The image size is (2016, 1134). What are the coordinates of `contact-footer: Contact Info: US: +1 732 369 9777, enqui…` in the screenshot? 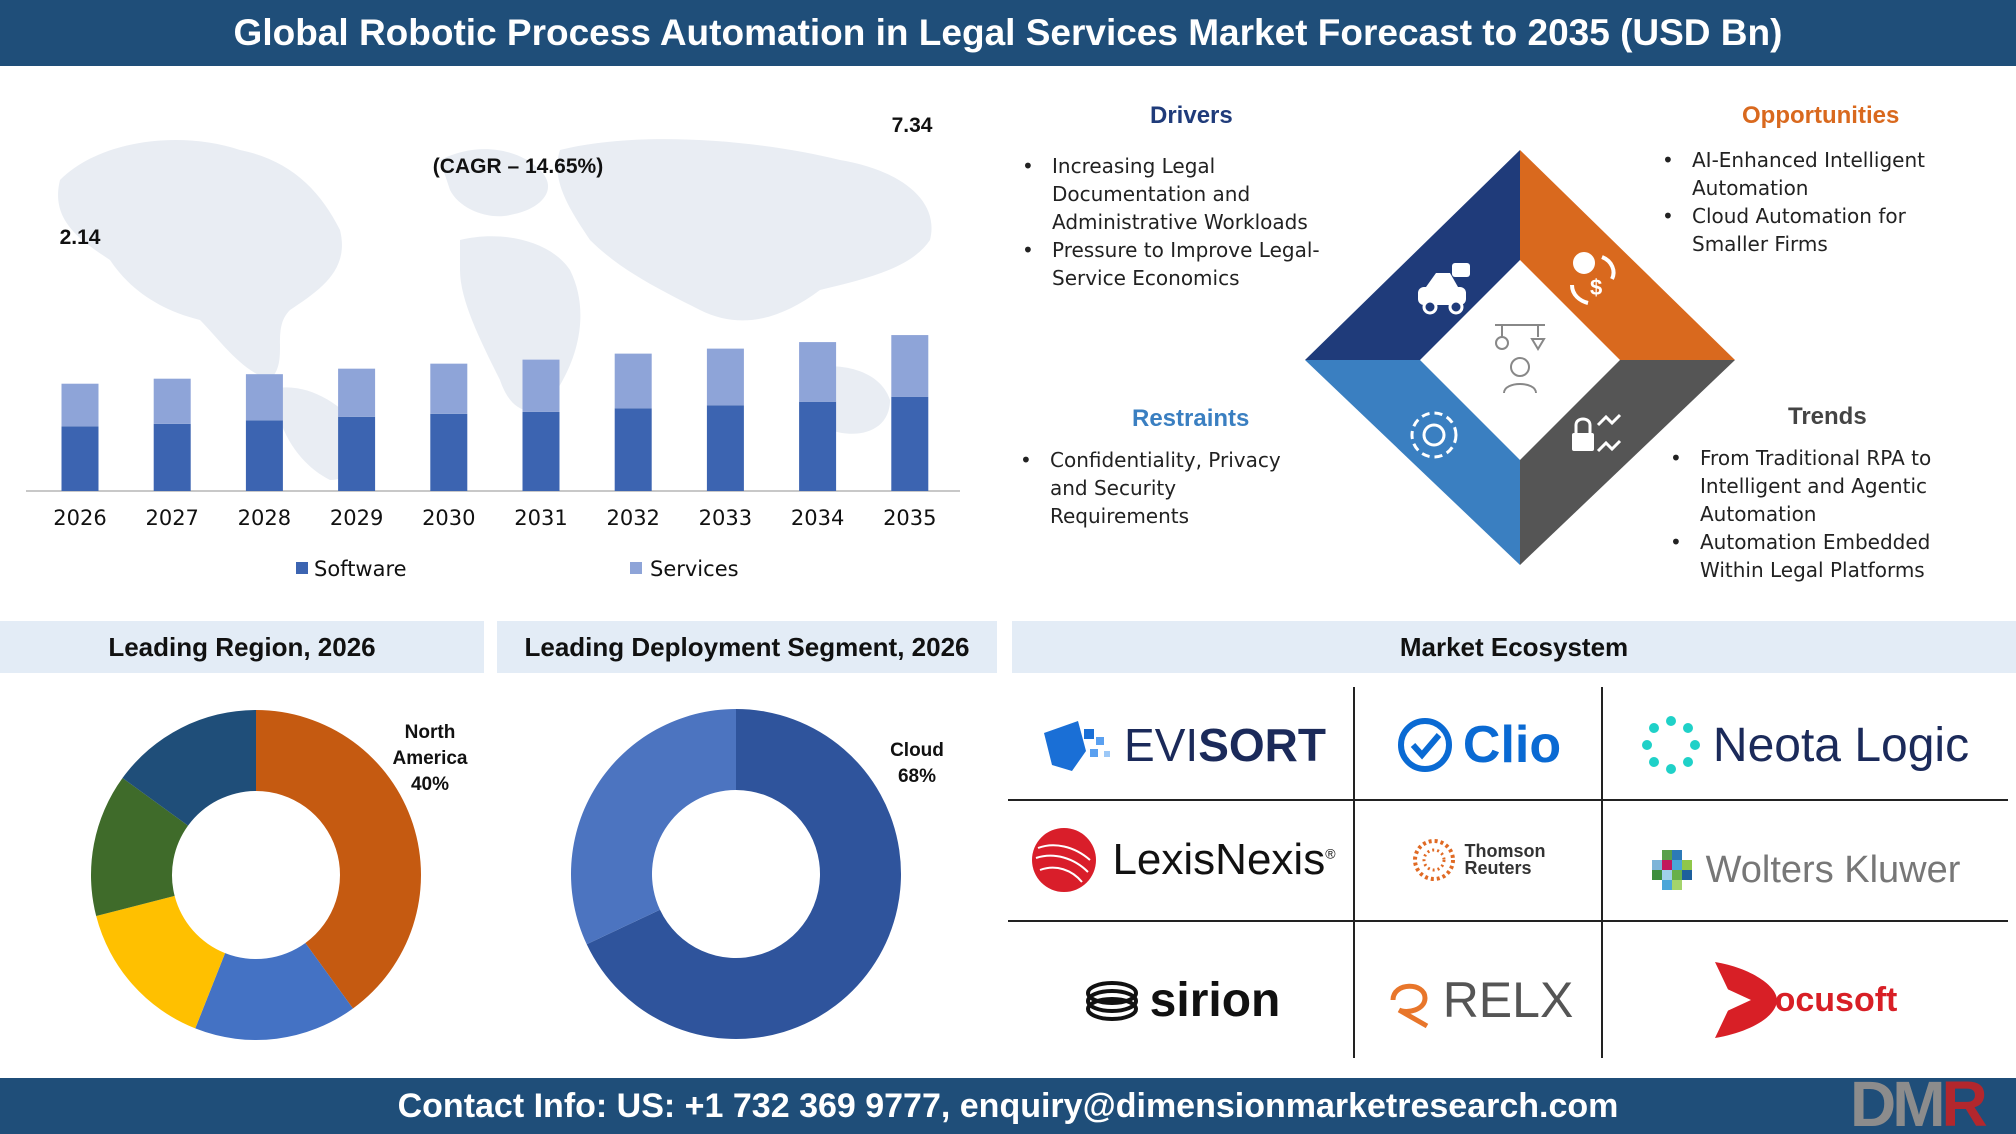 It's located at (1008, 1106).